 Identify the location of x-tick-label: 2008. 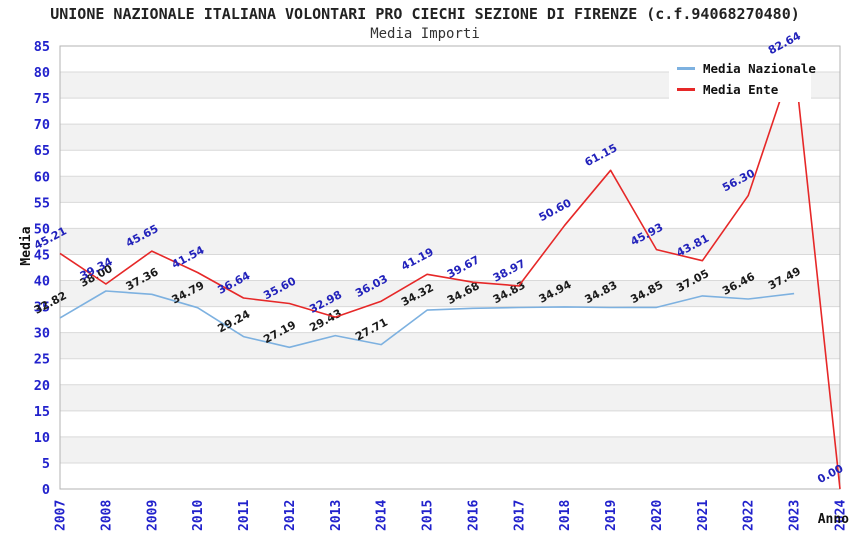
(106, 515).